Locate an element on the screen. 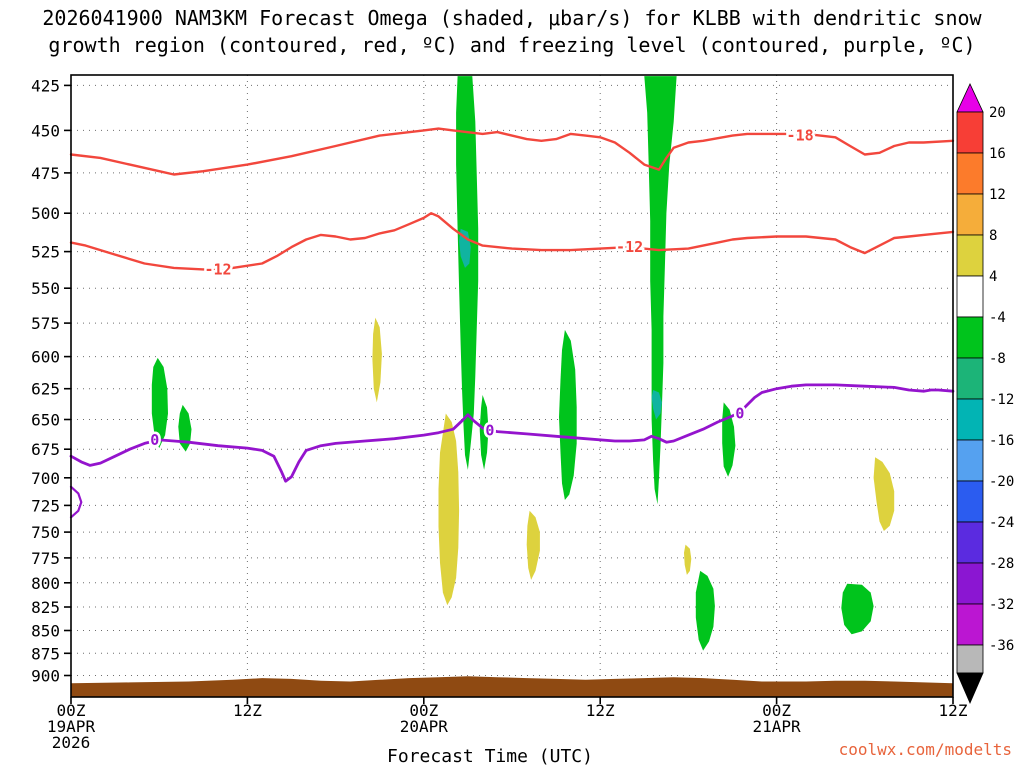 This screenshot has width=1024, height=768. colorbar-tick-label: 8 is located at coordinates (993, 236).